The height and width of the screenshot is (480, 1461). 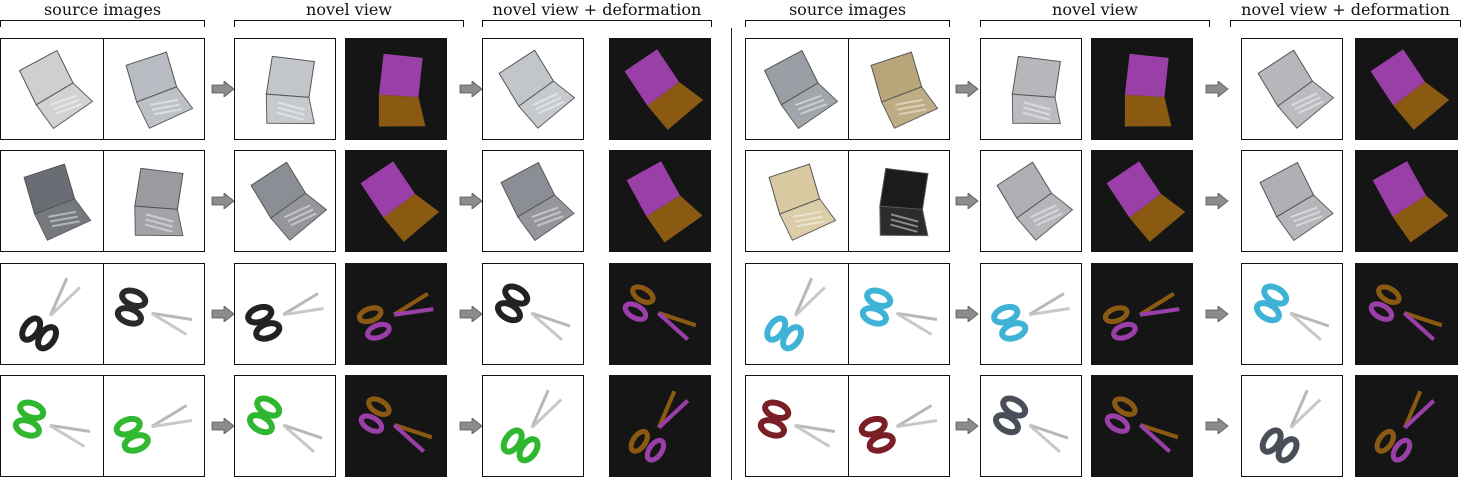 I want to click on left-row4-part-mask, so click(x=396, y=426).